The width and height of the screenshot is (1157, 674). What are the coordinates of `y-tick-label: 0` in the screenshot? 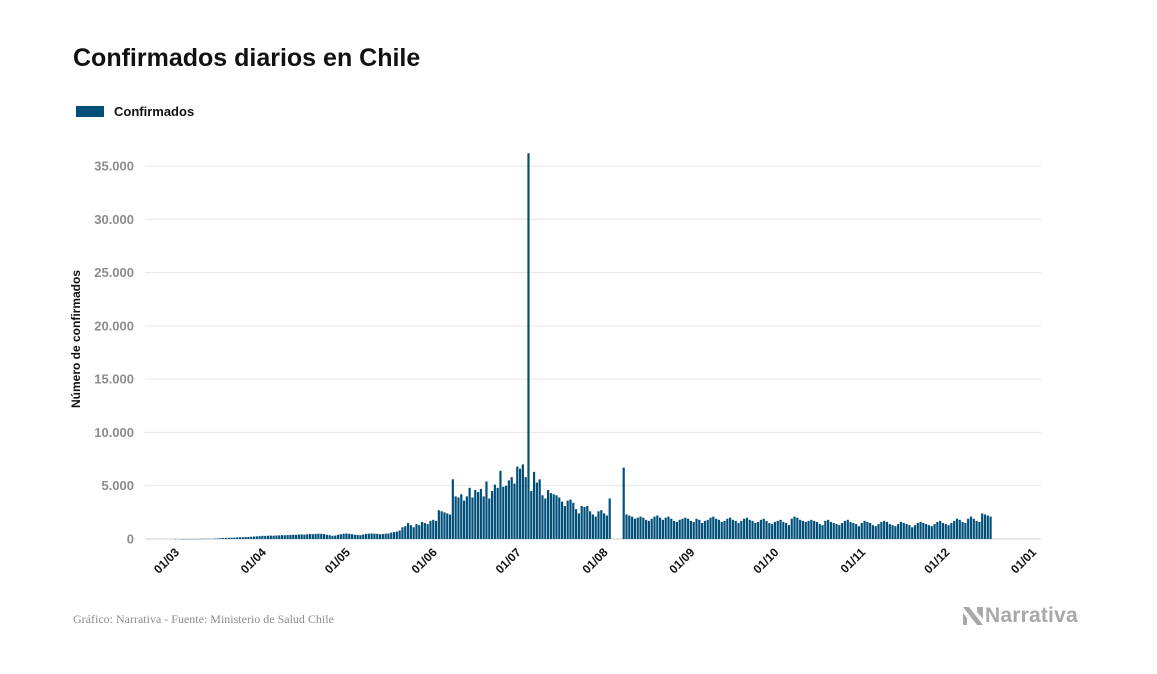 It's located at (130, 539).